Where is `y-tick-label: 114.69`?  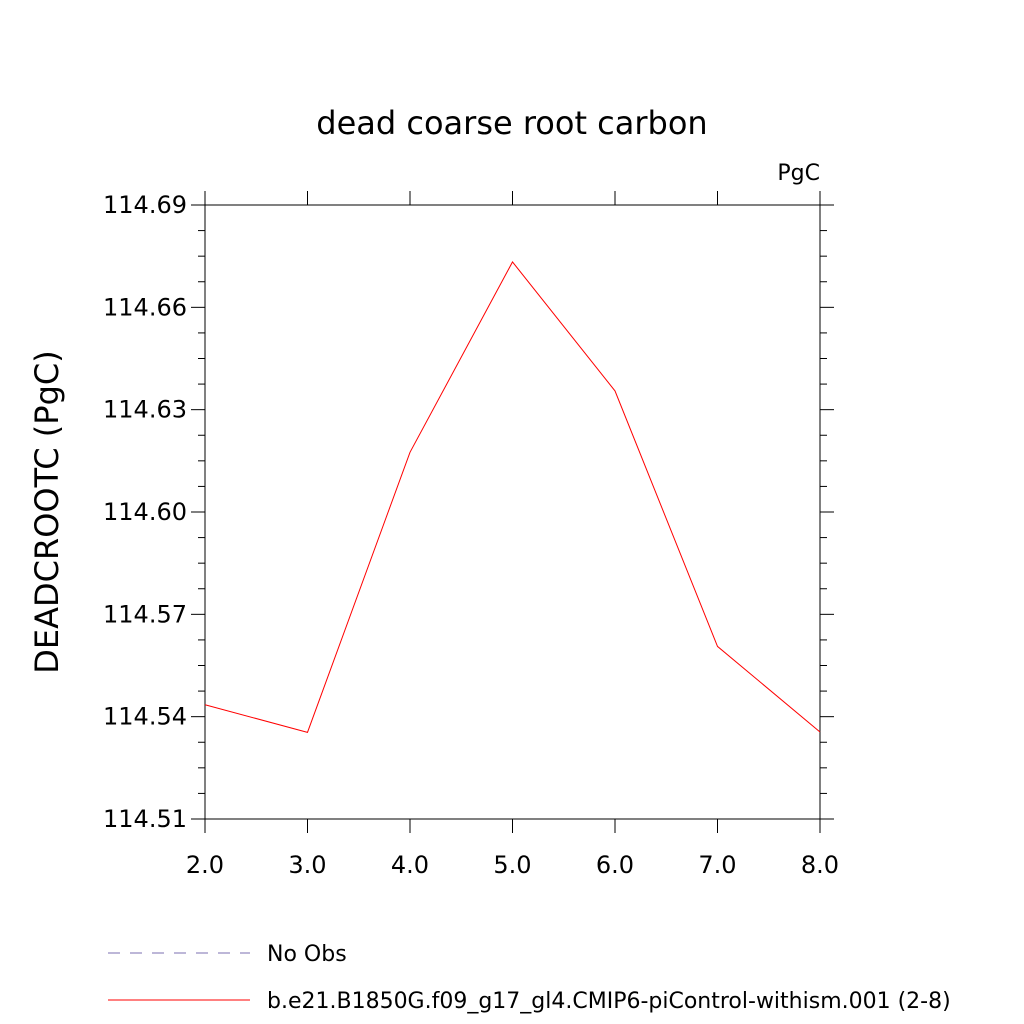
y-tick-label: 114.69 is located at coordinates (145, 205).